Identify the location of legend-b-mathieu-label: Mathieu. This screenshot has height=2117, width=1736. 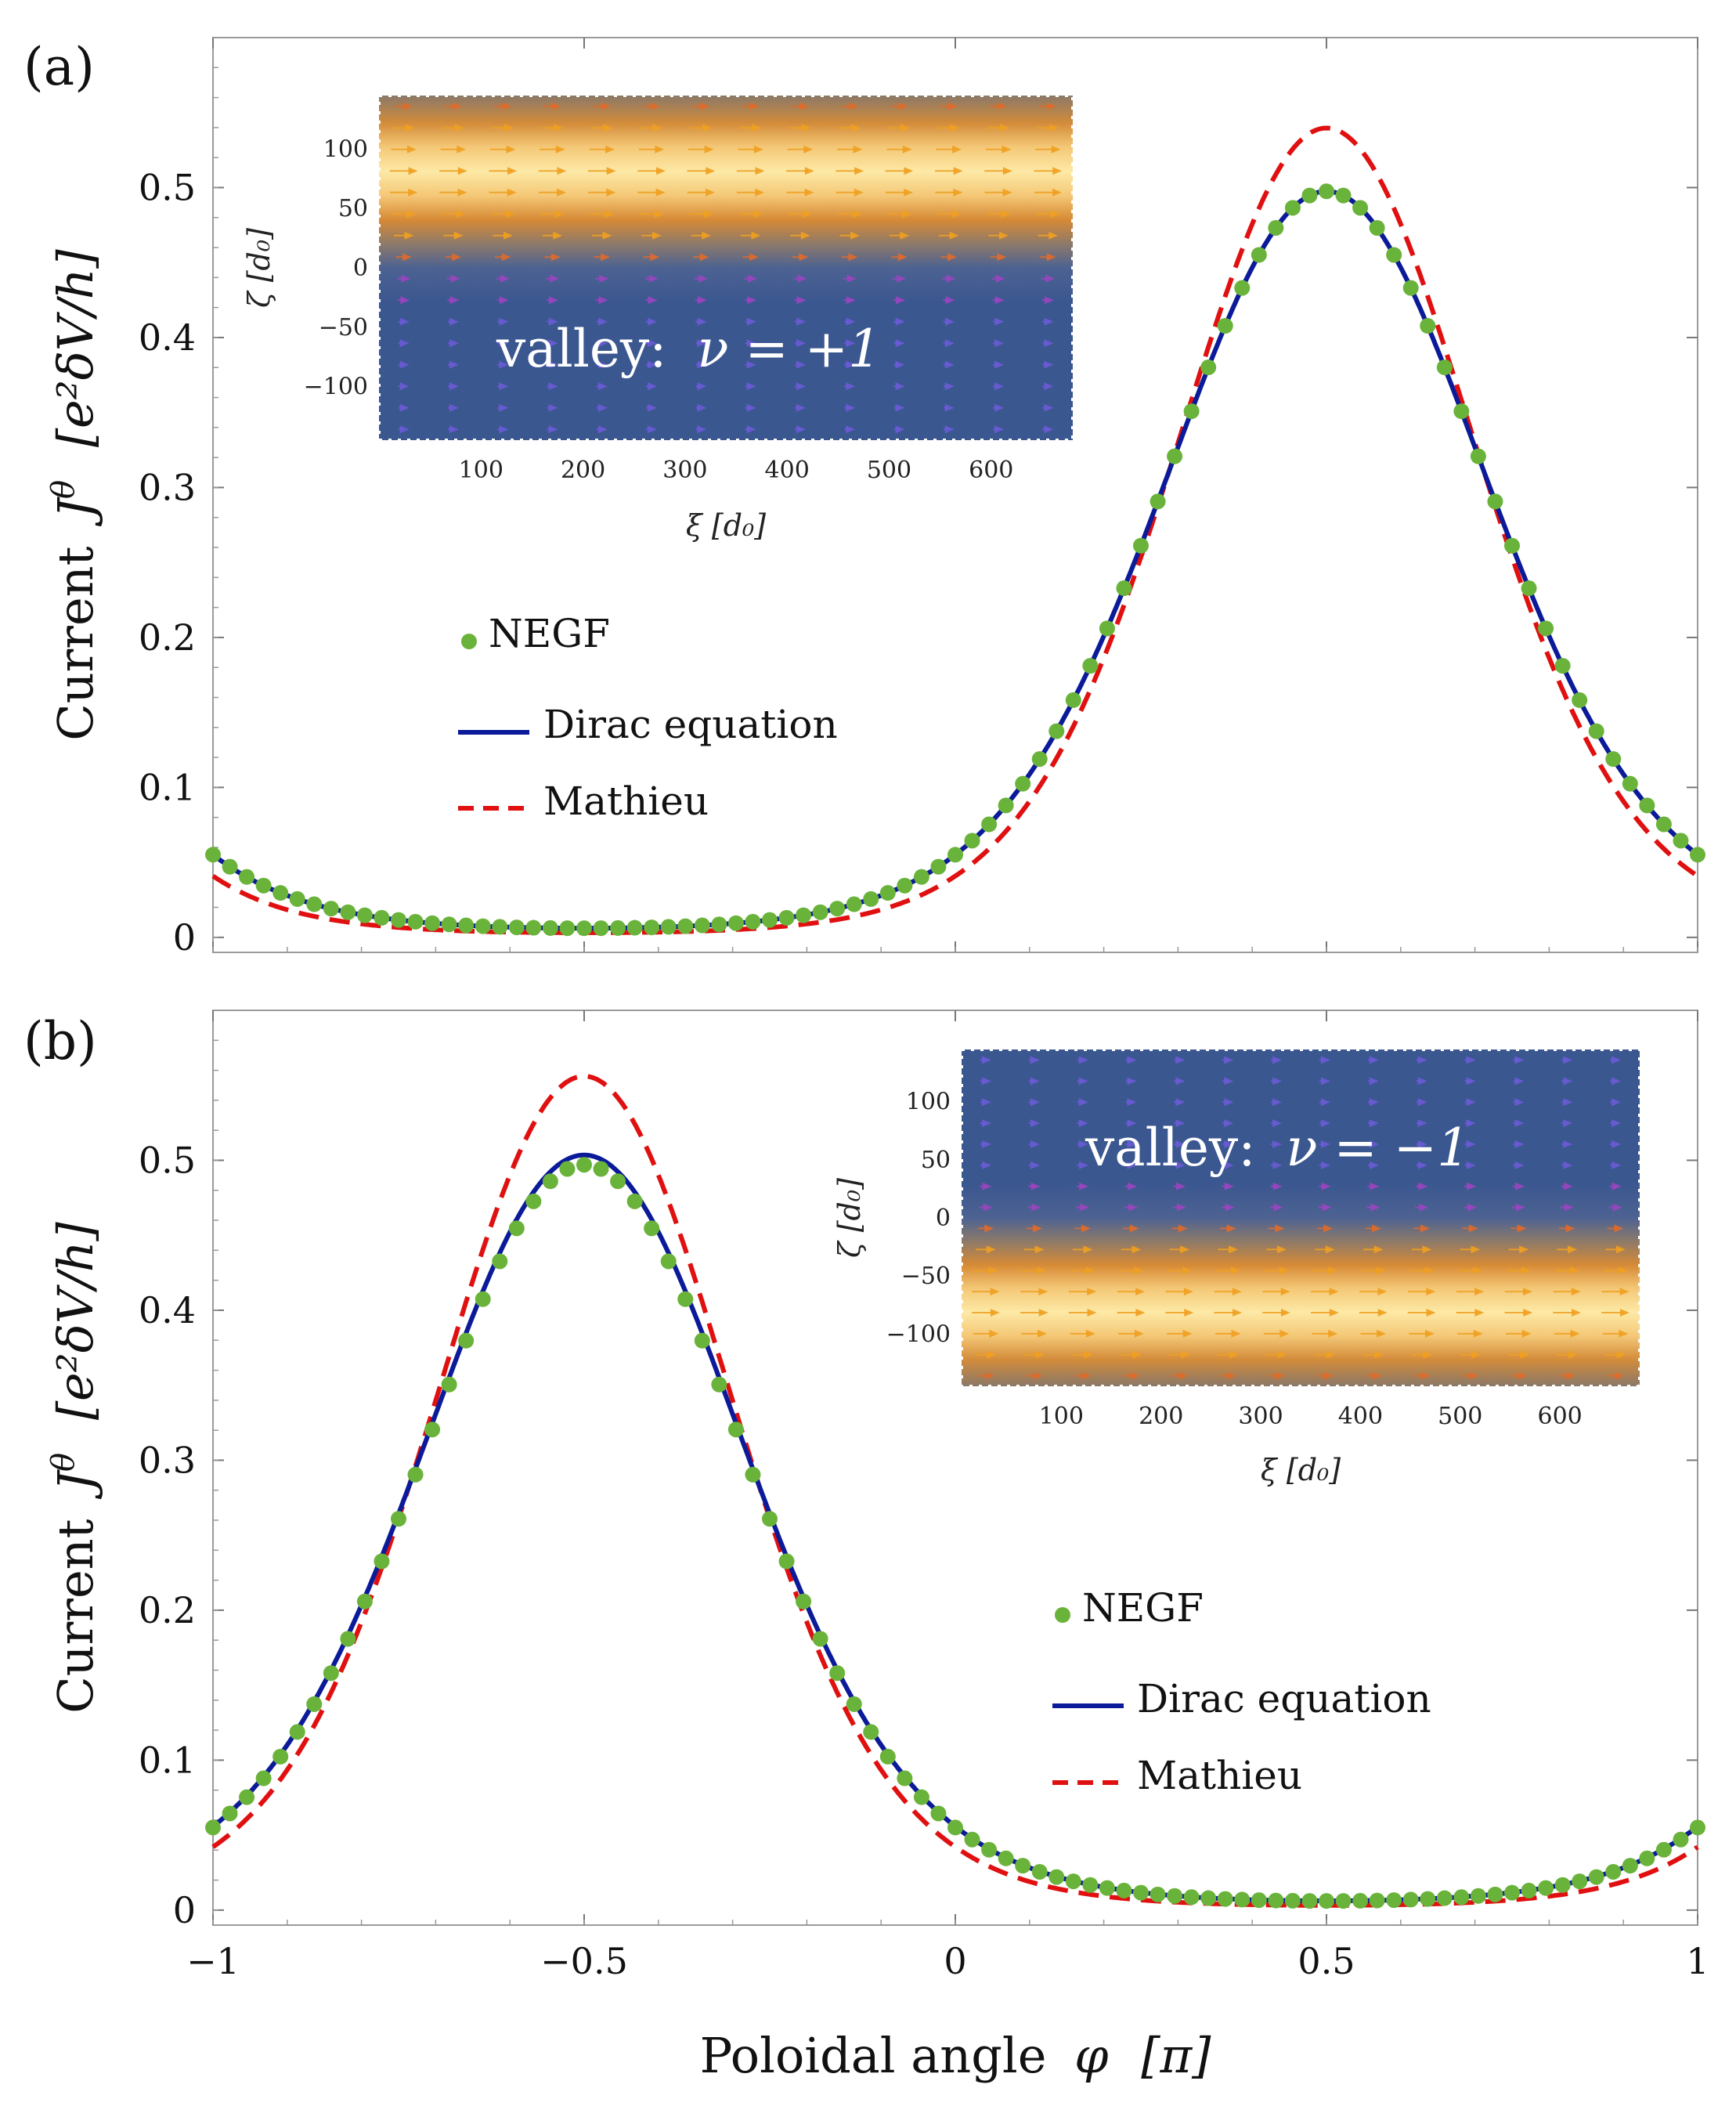
(1219, 1775).